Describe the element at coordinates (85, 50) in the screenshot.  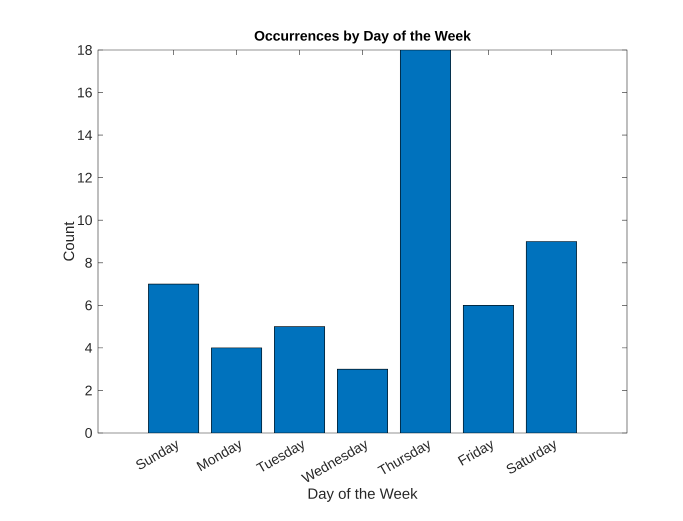
I see `y-tick-label: 18` at that location.